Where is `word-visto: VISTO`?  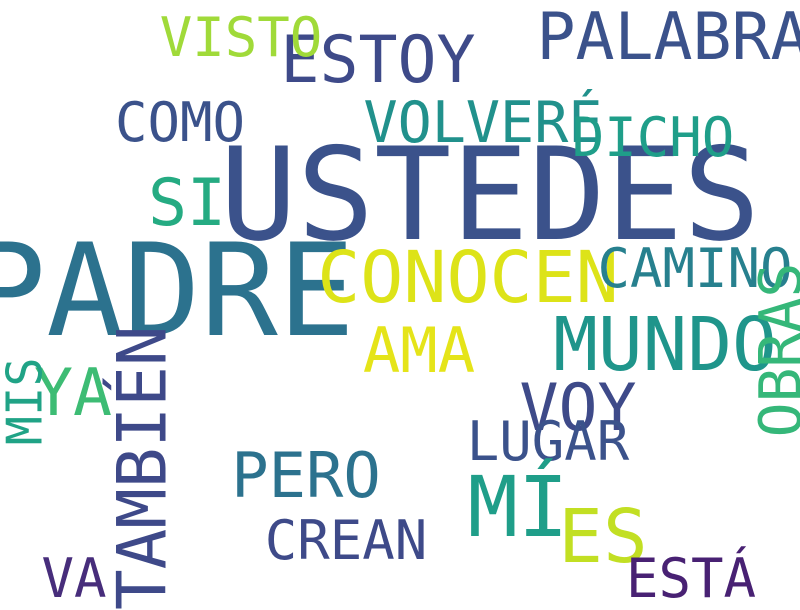 word-visto: VISTO is located at coordinates (241, 37).